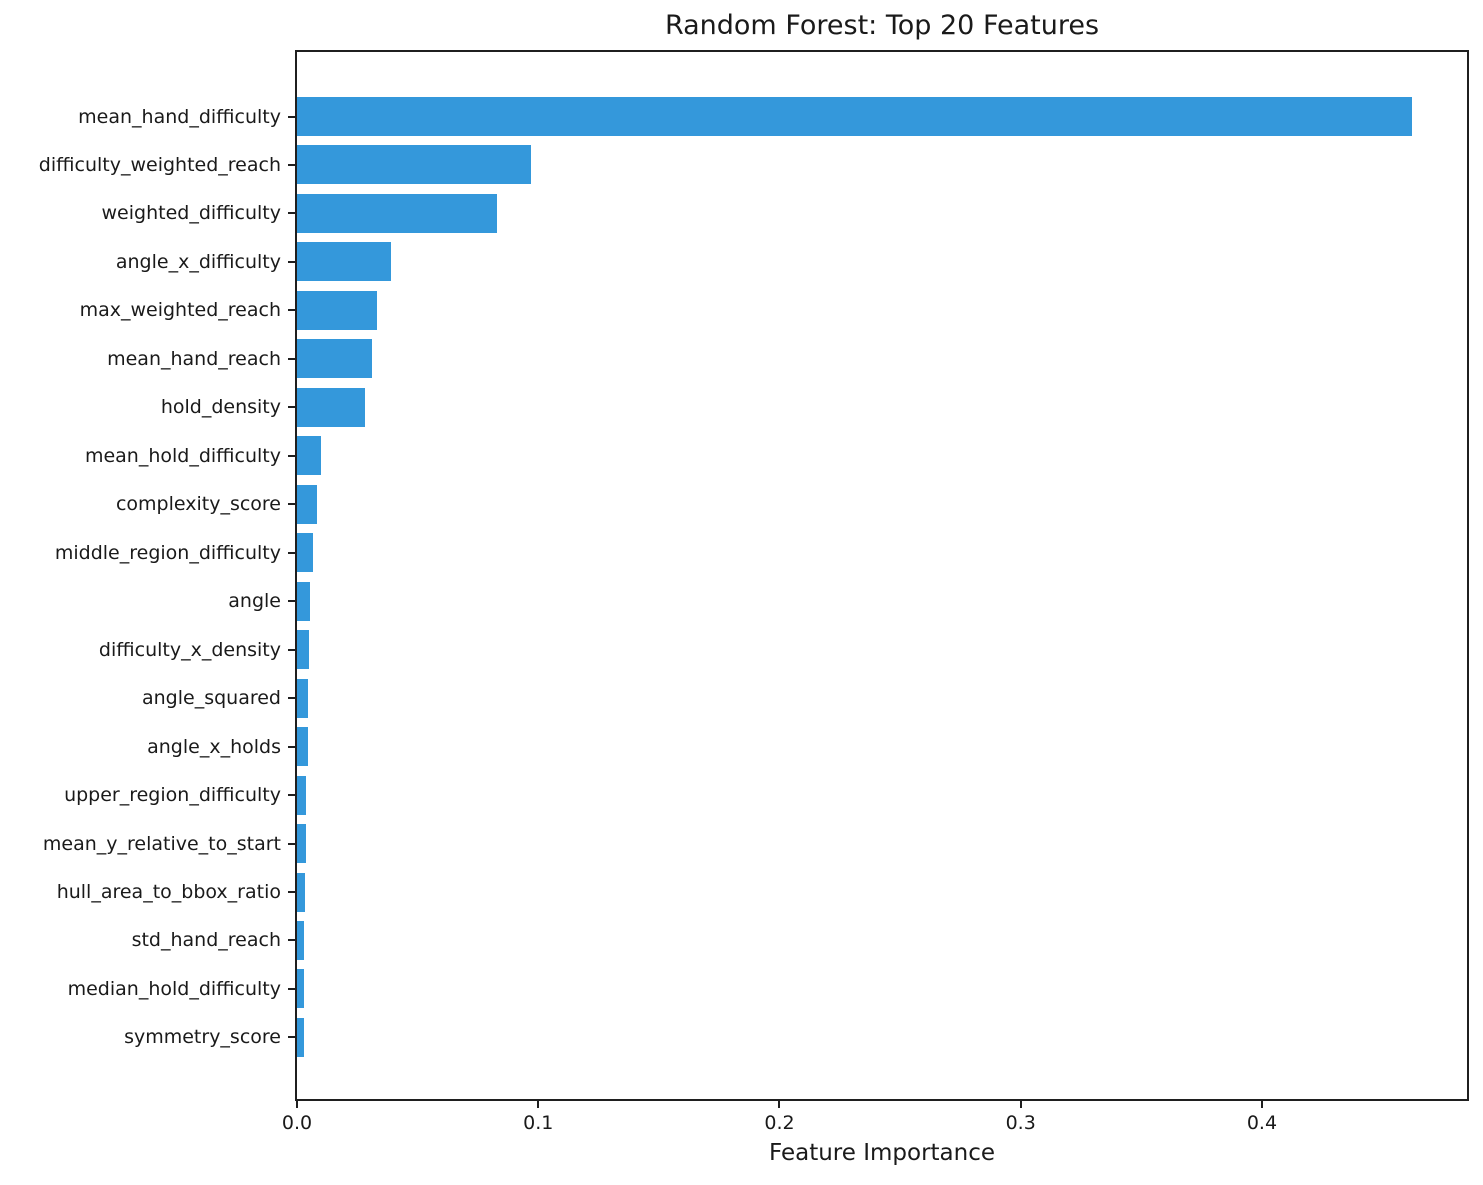  What do you see at coordinates (1262, 1123) in the screenshot?
I see `x-tick-label: 0.4` at bounding box center [1262, 1123].